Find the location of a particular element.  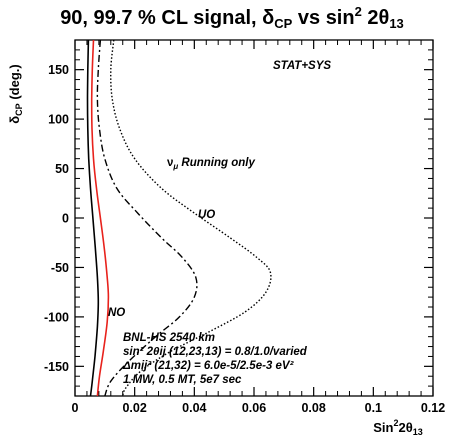

annotation-uo: UO is located at coordinates (206, 215).